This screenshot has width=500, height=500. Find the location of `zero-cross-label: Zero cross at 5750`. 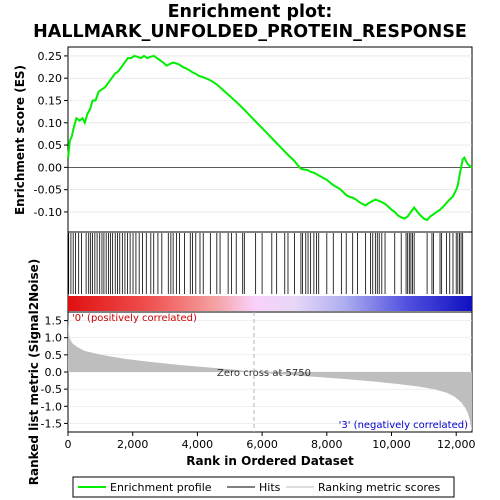

zero-cross-label: Zero cross at 5750 is located at coordinates (264, 373).